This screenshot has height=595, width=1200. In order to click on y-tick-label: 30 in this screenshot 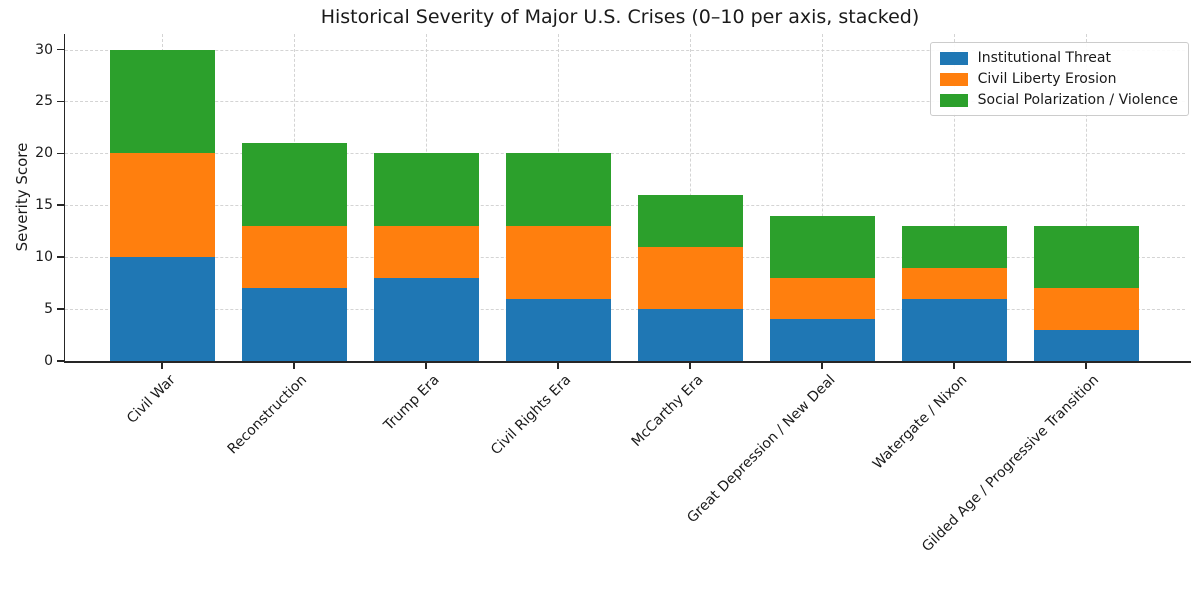, I will do `click(44, 49)`.